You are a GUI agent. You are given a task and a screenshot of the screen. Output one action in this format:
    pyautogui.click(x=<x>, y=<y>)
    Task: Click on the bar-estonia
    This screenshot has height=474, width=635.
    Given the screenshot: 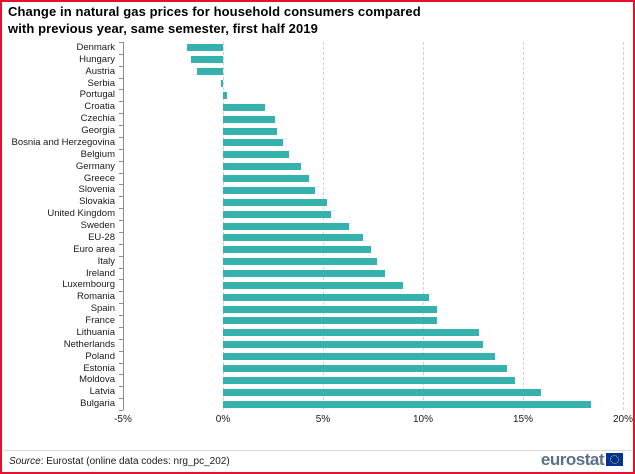 What is the action you would take?
    pyautogui.click(x=365, y=368)
    